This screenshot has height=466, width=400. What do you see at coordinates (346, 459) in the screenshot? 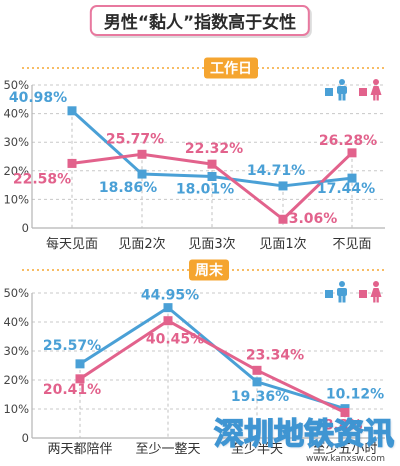
I see `watermark-url: www.kanxsw.com` at bounding box center [346, 459].